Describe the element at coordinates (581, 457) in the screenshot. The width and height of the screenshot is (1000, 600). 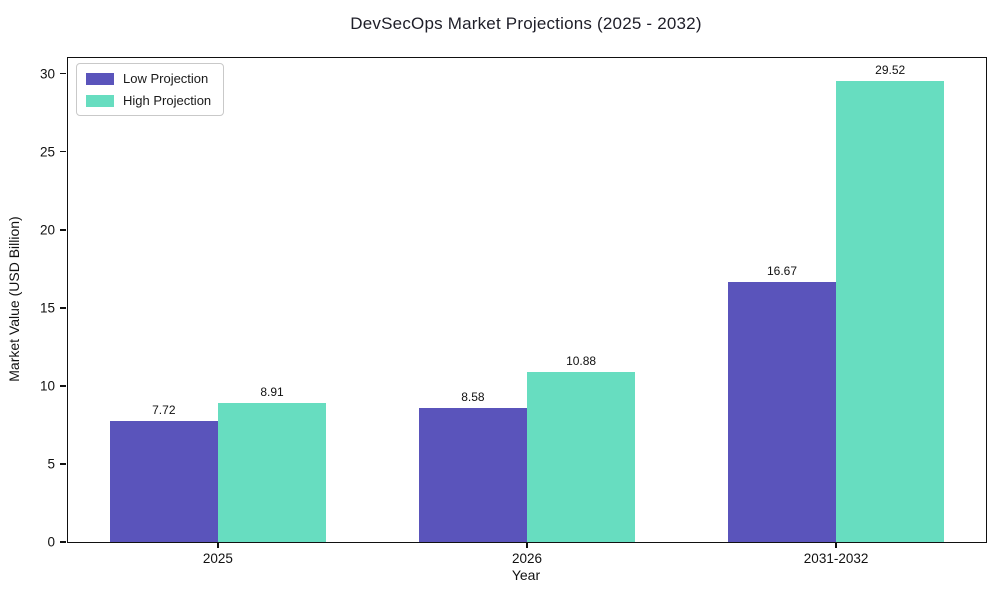
I see `bar-high-projection-2026` at that location.